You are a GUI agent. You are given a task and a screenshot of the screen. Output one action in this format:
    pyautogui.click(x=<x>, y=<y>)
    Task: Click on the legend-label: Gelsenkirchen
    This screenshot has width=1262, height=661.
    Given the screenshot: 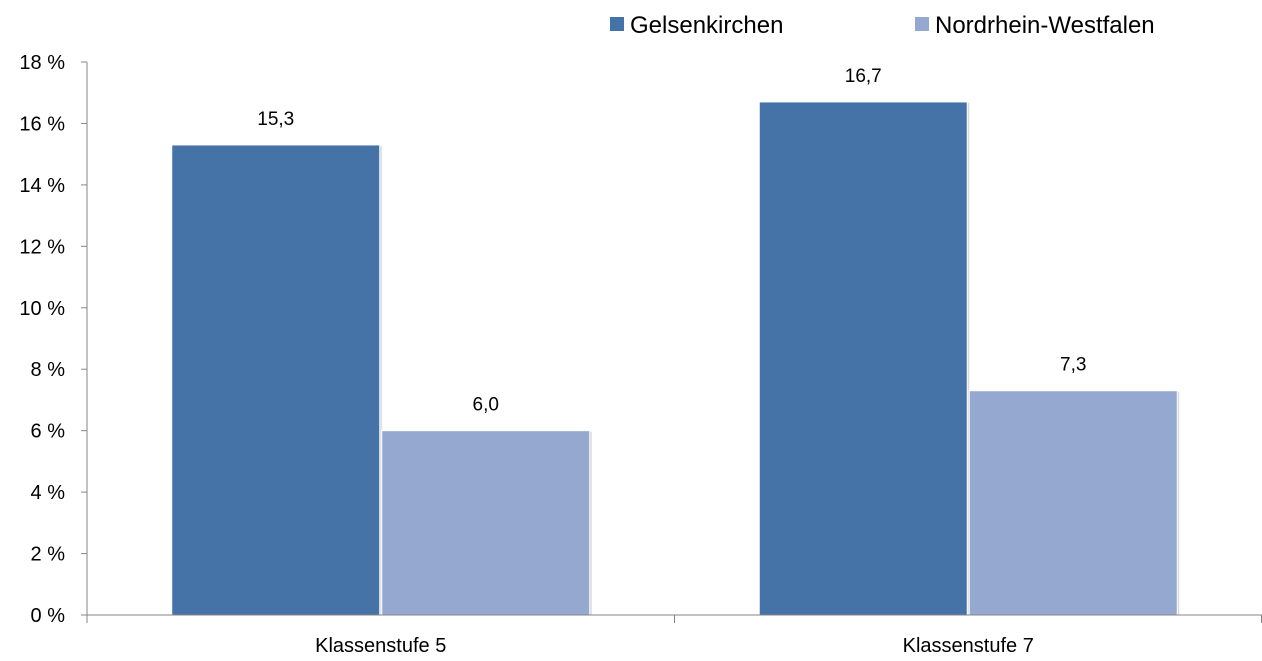 What is the action you would take?
    pyautogui.click(x=706, y=25)
    